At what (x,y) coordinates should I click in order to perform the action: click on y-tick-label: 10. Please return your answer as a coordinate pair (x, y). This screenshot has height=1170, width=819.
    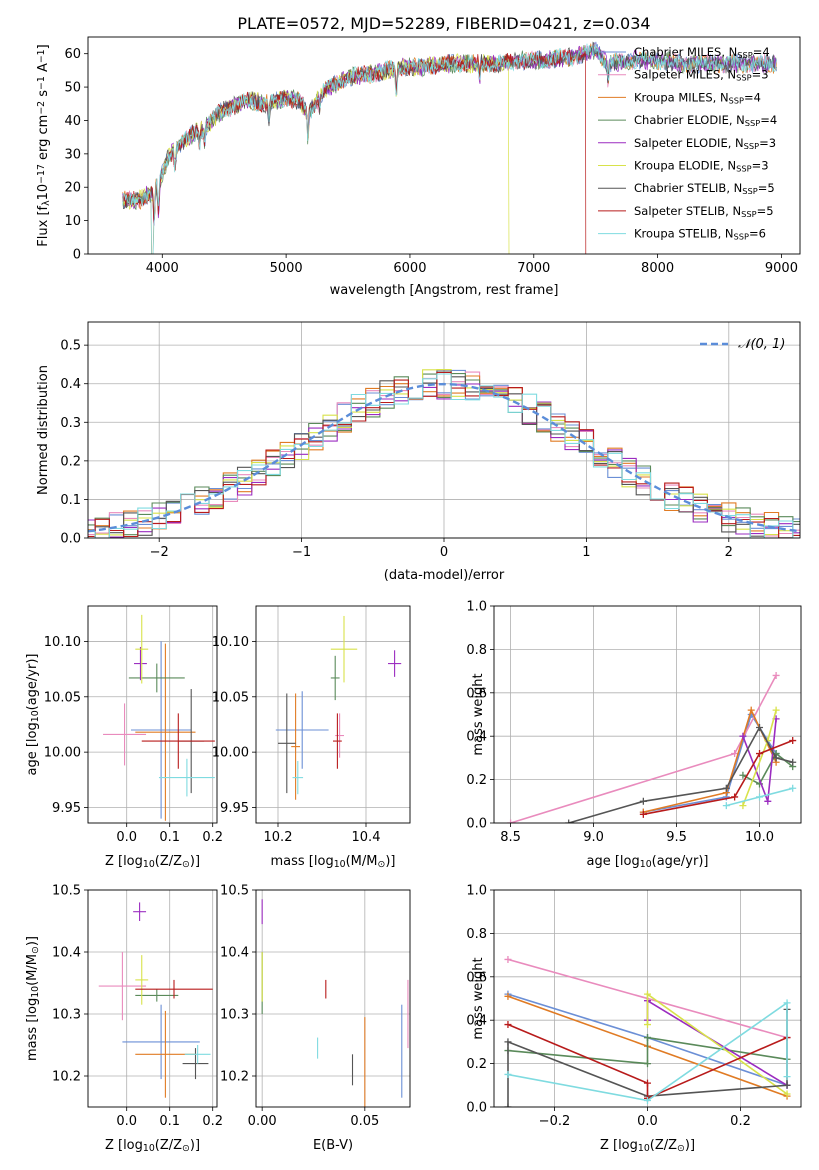
    Looking at the image, I should click on (72, 221).